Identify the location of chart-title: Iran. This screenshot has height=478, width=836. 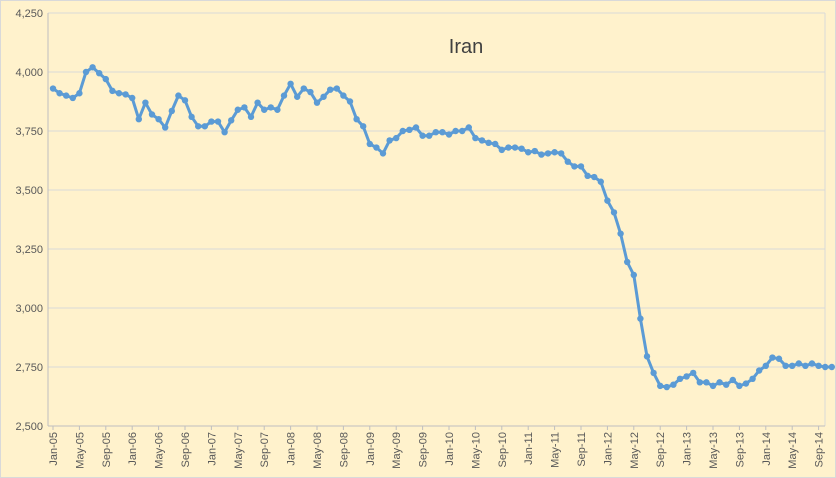
(466, 47).